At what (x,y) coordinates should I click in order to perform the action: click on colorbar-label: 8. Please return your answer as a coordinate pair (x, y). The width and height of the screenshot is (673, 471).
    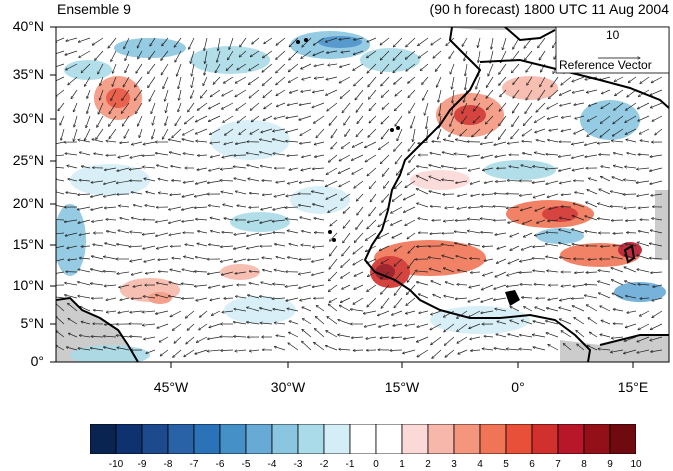
    Looking at the image, I should click on (584, 464).